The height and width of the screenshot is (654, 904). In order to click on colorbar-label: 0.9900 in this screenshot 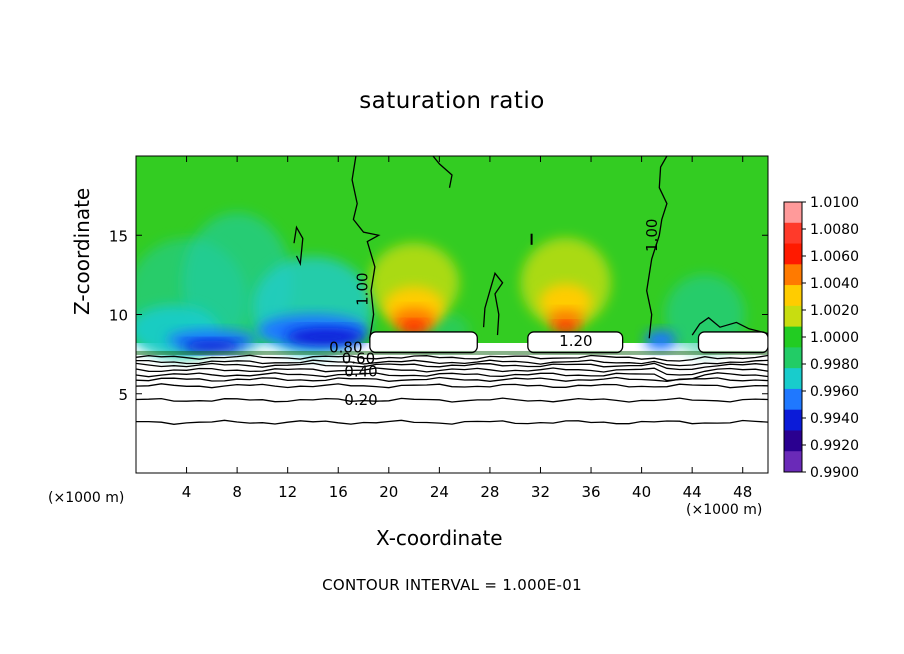, I will do `click(834, 473)`.